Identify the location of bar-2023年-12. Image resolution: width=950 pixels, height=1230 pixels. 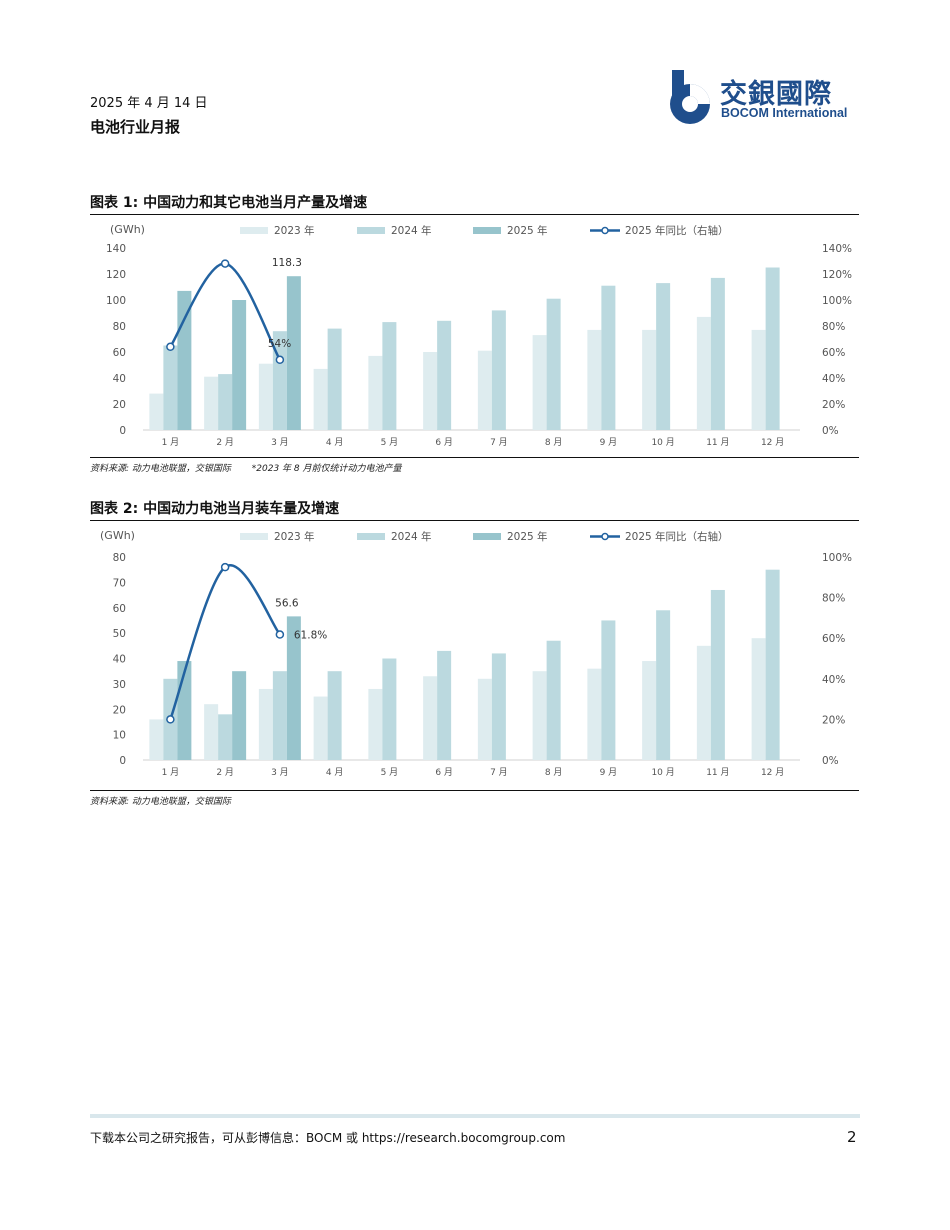
(758, 379).